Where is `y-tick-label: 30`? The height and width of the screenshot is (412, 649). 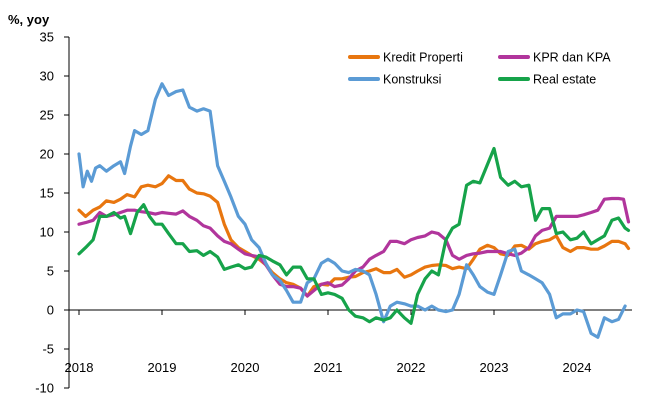 y-tick-label: 30 is located at coordinates (47, 76).